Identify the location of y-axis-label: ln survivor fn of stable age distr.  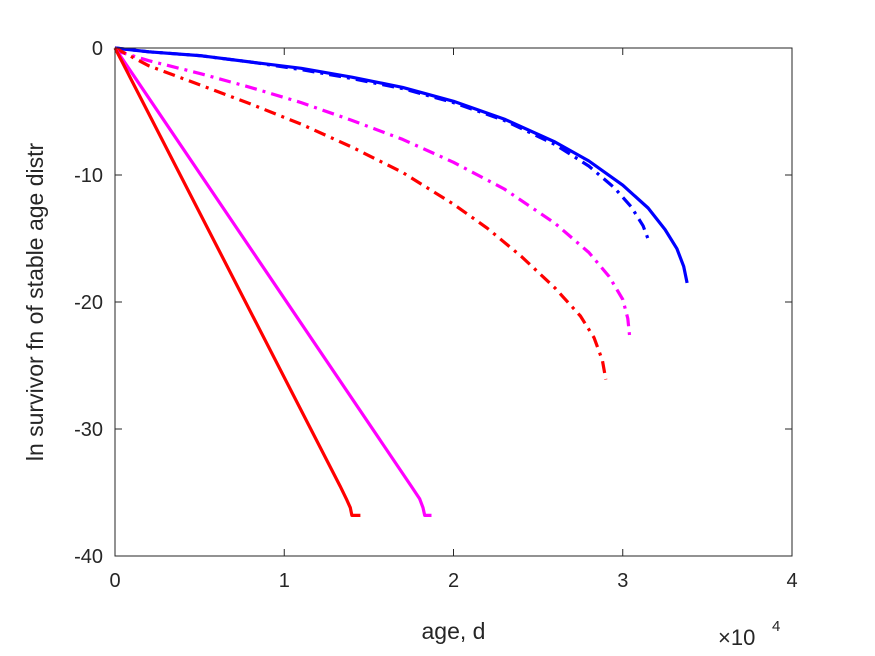
(35, 302).